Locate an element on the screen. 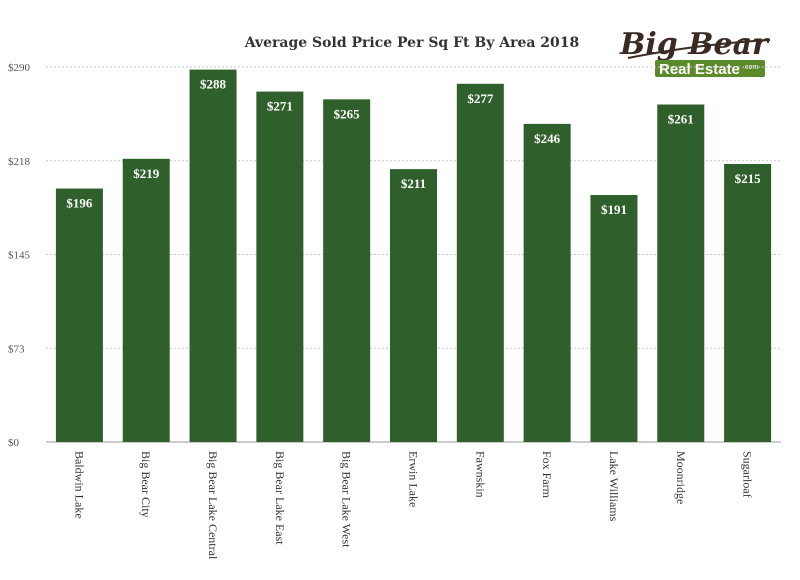 This screenshot has width=800, height=580. data-label: $219 is located at coordinates (146, 173).